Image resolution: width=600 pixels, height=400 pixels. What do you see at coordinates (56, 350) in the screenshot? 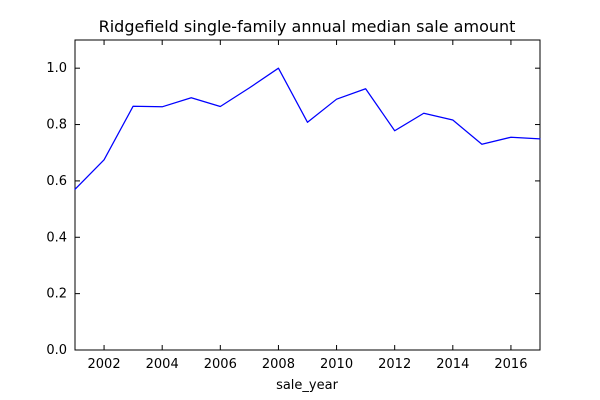
I see `y-tick-label-0.0: 0.0` at bounding box center [56, 350].